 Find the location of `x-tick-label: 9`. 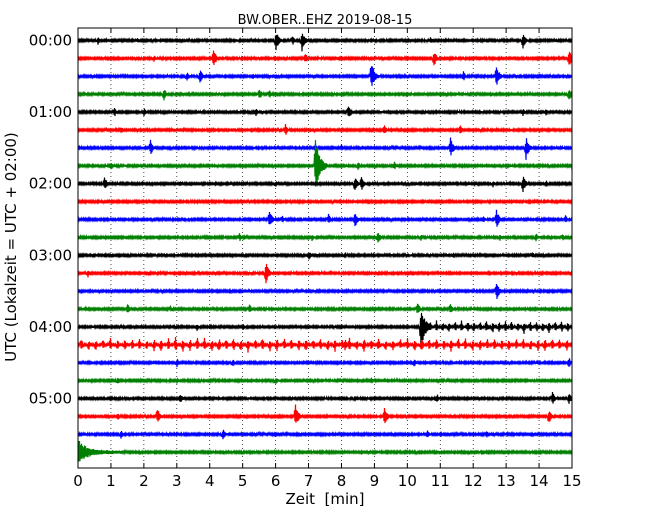

x-tick-label: 9 is located at coordinates (375, 481).